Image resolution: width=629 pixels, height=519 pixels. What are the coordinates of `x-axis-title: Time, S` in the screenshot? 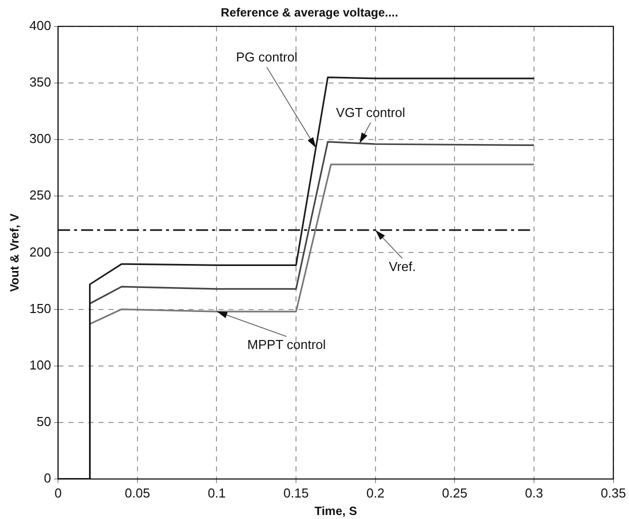 It's located at (335, 511).